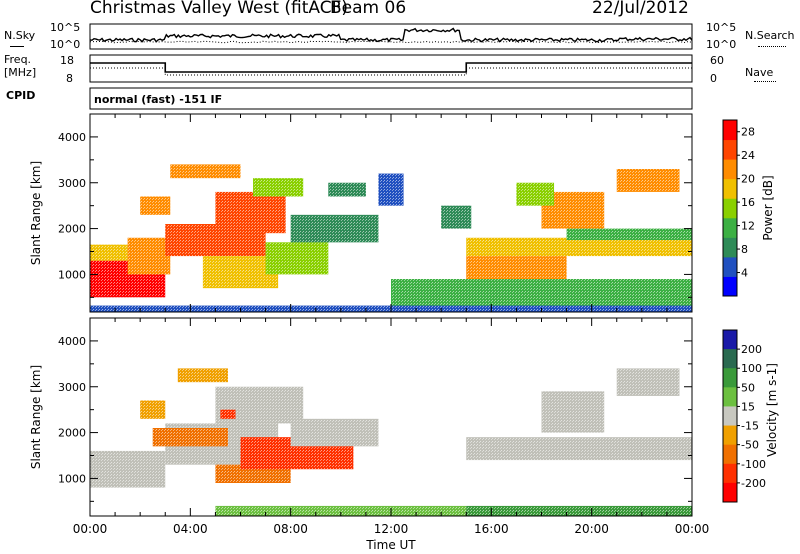 The height and width of the screenshot is (554, 800). I want to click on x-tick-label: 16:00, so click(491, 529).